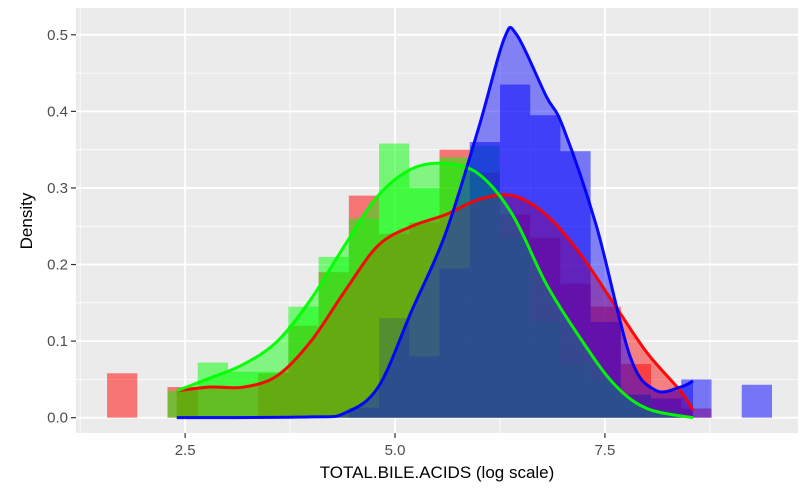 The height and width of the screenshot is (490, 801). What do you see at coordinates (57, 418) in the screenshot?
I see `y-tick-label: 0.0` at bounding box center [57, 418].